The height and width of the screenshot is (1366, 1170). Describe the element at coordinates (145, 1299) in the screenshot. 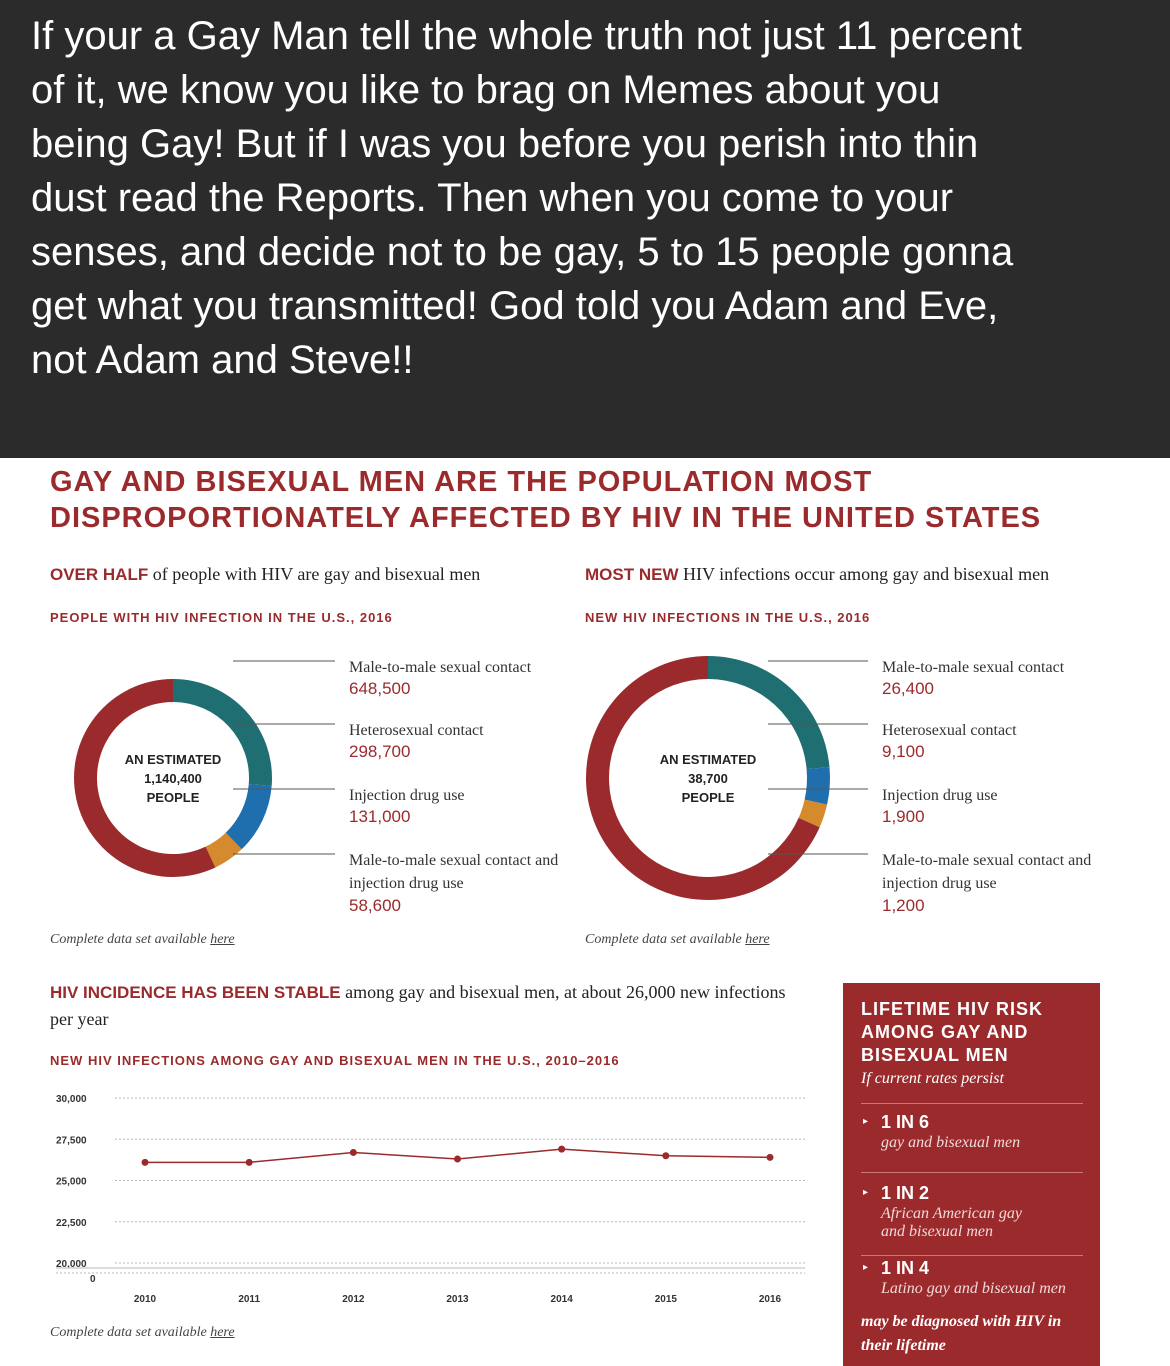

I see `x-tick-label: 2010` at that location.